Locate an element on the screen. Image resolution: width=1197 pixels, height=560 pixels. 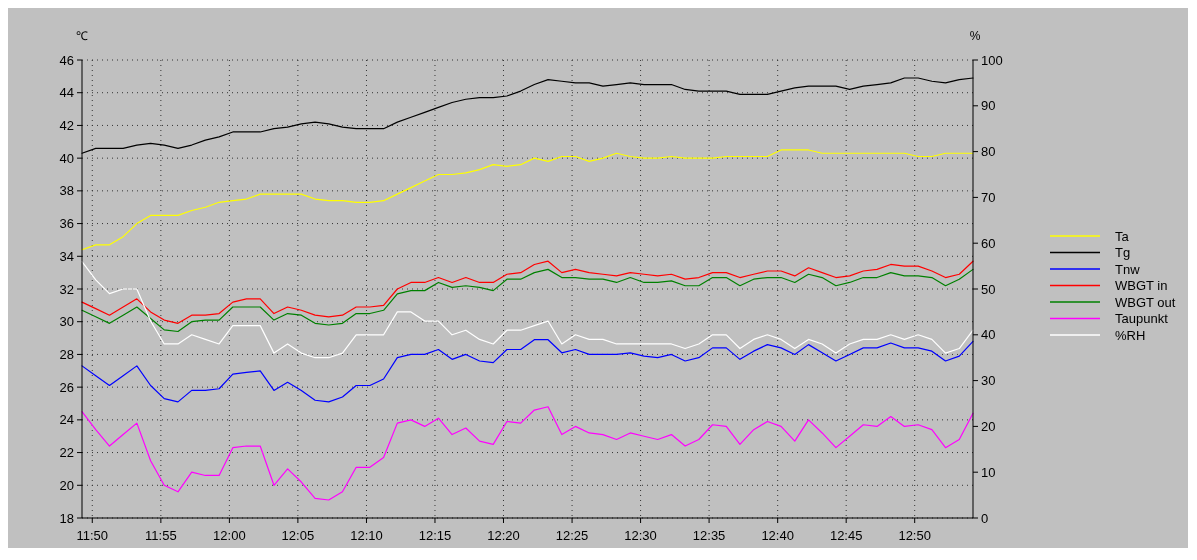
x-tick-label: 12:15 is located at coordinates (435, 535).